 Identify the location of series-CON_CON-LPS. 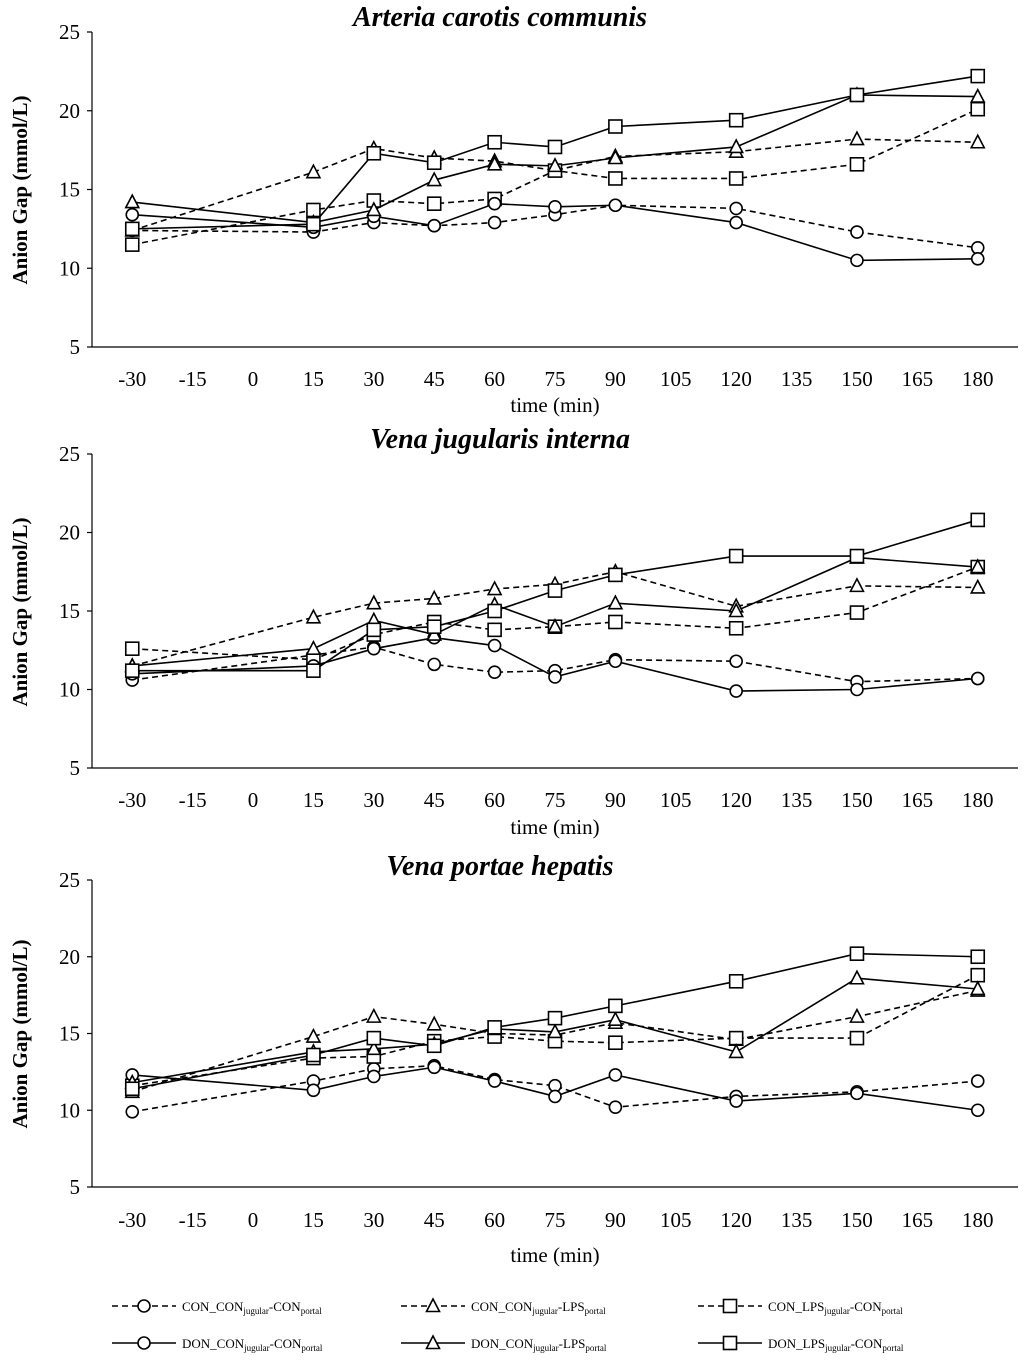
(555, 1041).